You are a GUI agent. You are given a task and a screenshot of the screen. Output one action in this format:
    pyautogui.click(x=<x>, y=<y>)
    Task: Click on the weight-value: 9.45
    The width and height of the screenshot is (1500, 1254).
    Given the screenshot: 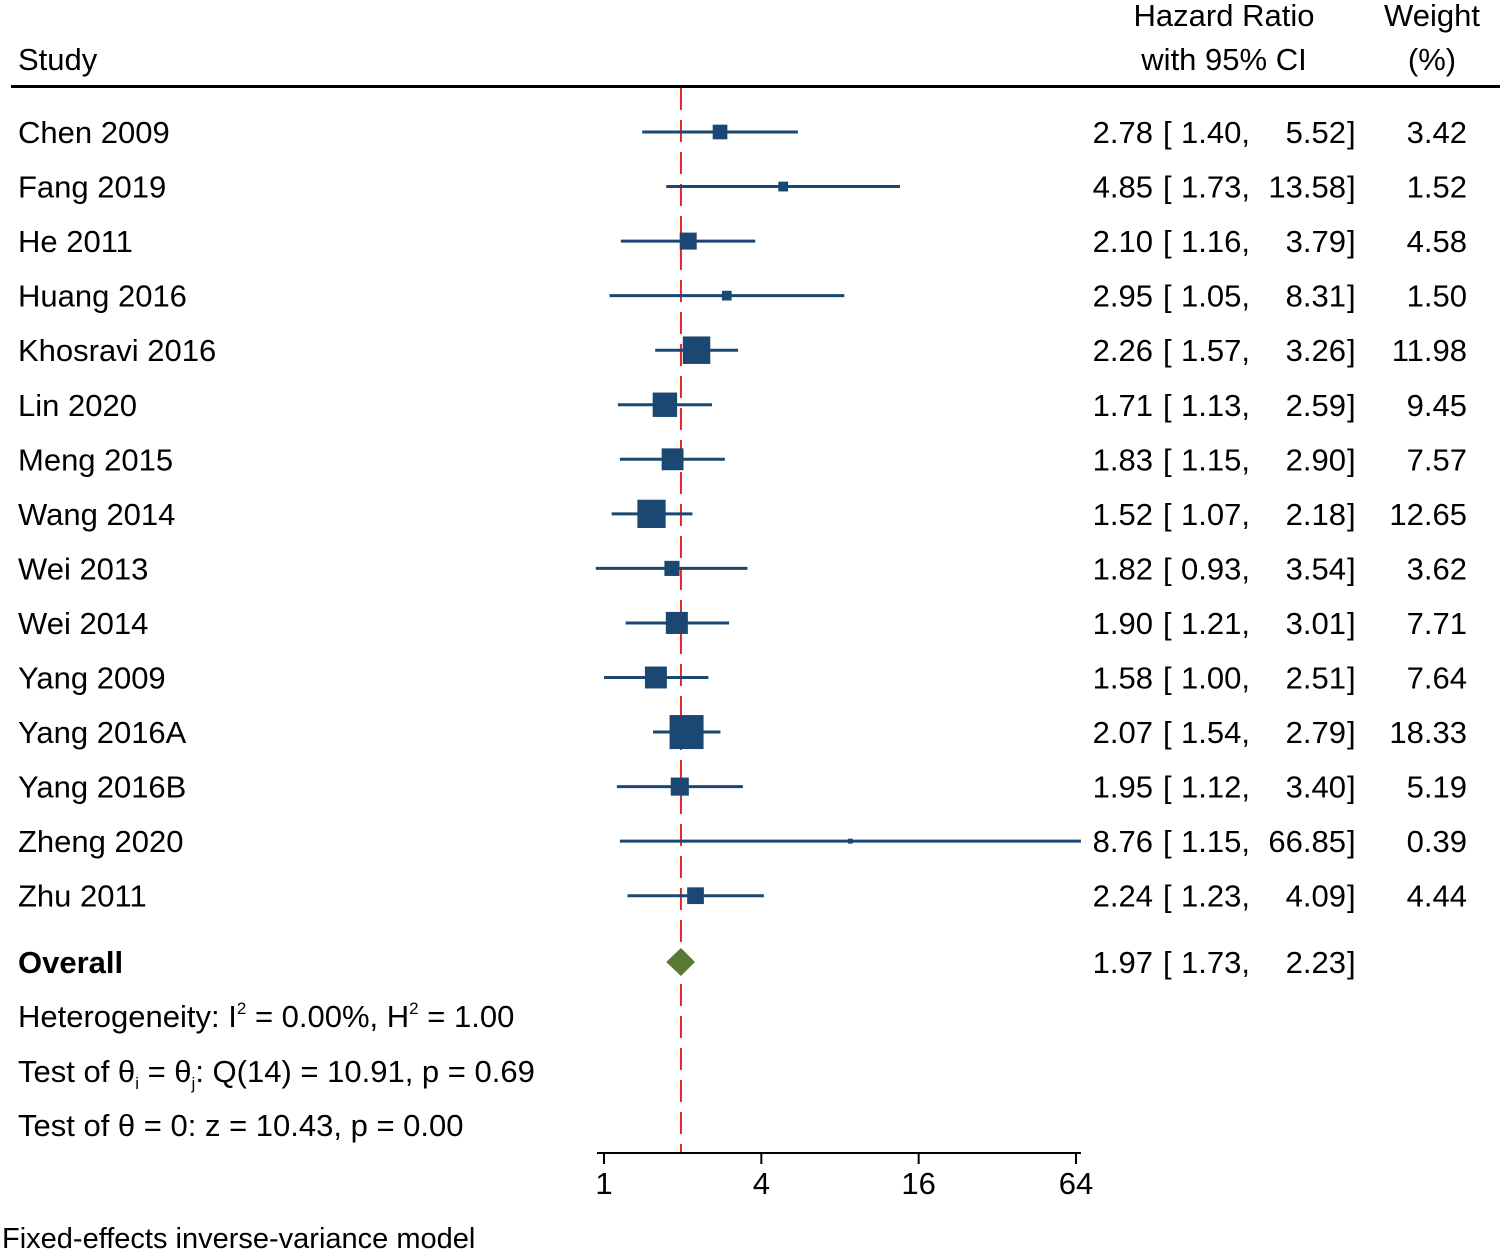 What is the action you would take?
    pyautogui.click(x=1437, y=405)
    